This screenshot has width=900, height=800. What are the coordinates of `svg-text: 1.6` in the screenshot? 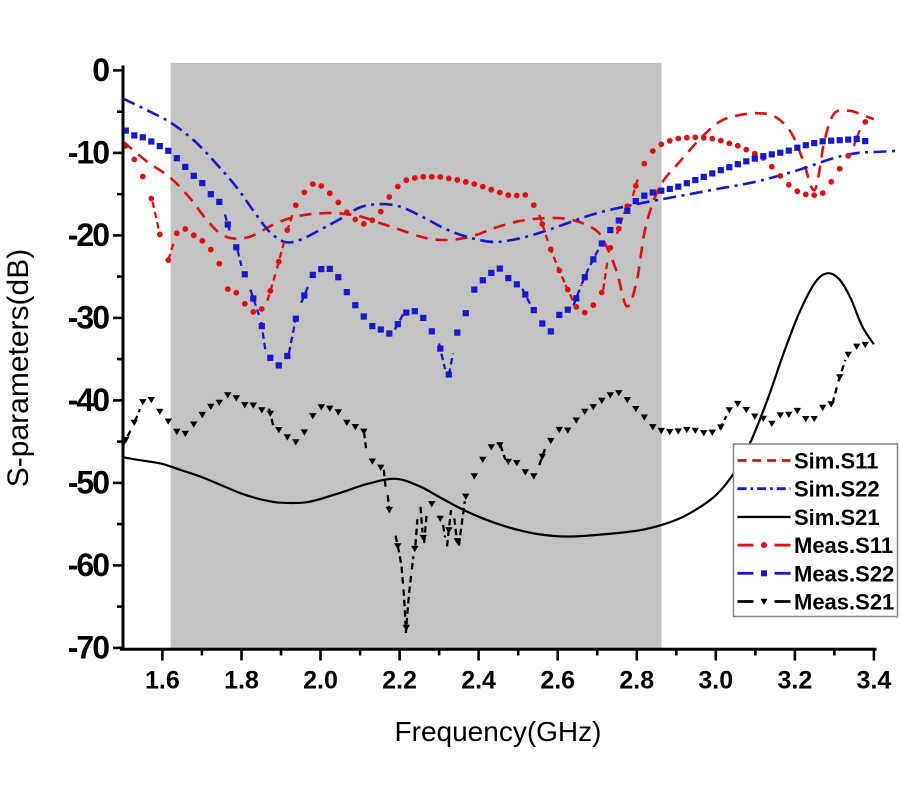 It's located at (162, 681).